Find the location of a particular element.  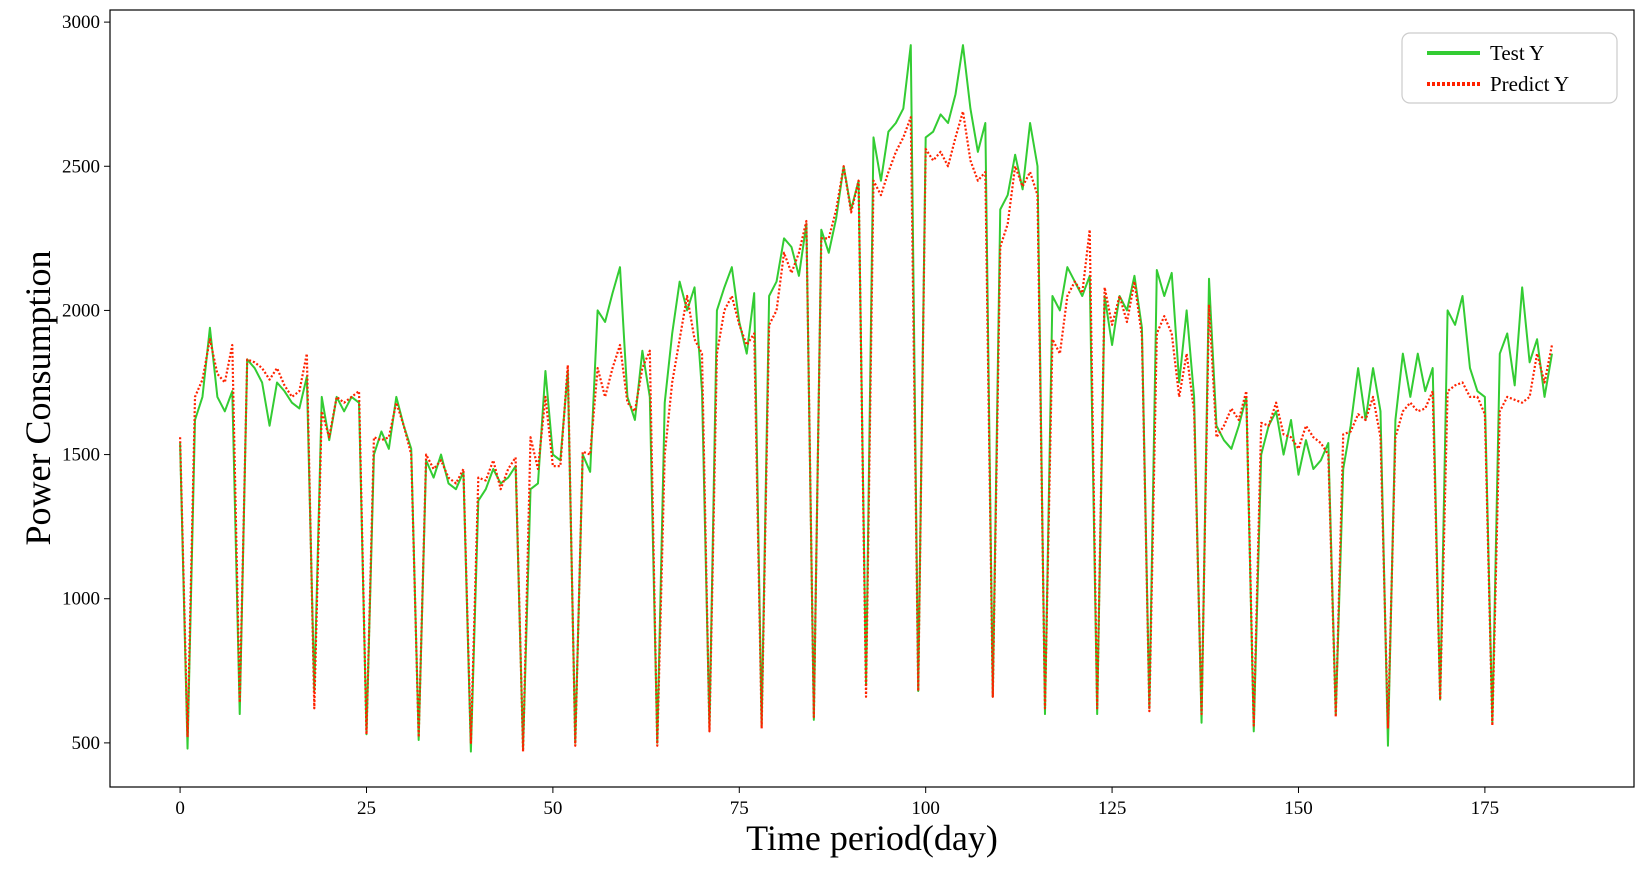

x-tick-label: 175 is located at coordinates (1485, 808).